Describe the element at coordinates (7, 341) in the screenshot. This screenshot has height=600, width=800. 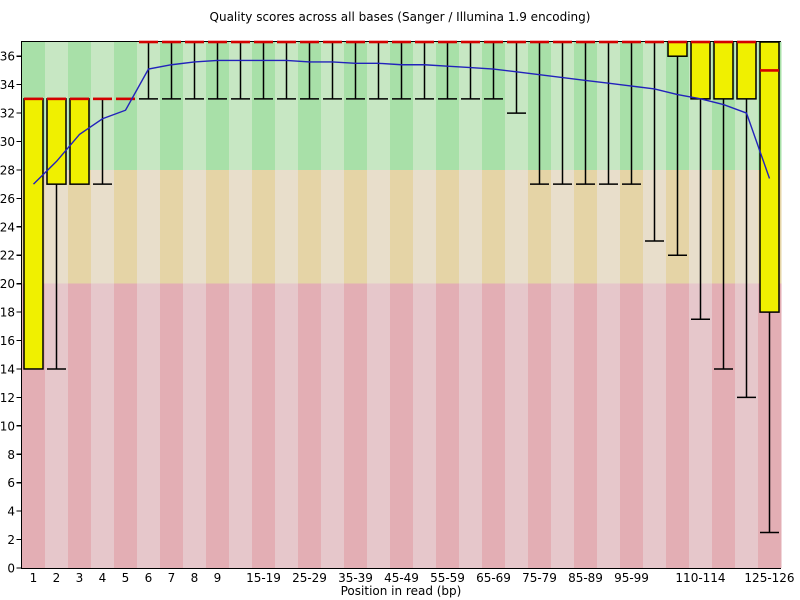
I see `svg-text: 16` at that location.